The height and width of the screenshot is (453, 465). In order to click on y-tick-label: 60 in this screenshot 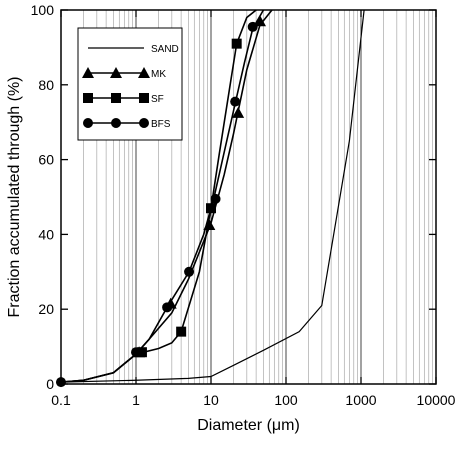, I will do `click(46, 160)`.